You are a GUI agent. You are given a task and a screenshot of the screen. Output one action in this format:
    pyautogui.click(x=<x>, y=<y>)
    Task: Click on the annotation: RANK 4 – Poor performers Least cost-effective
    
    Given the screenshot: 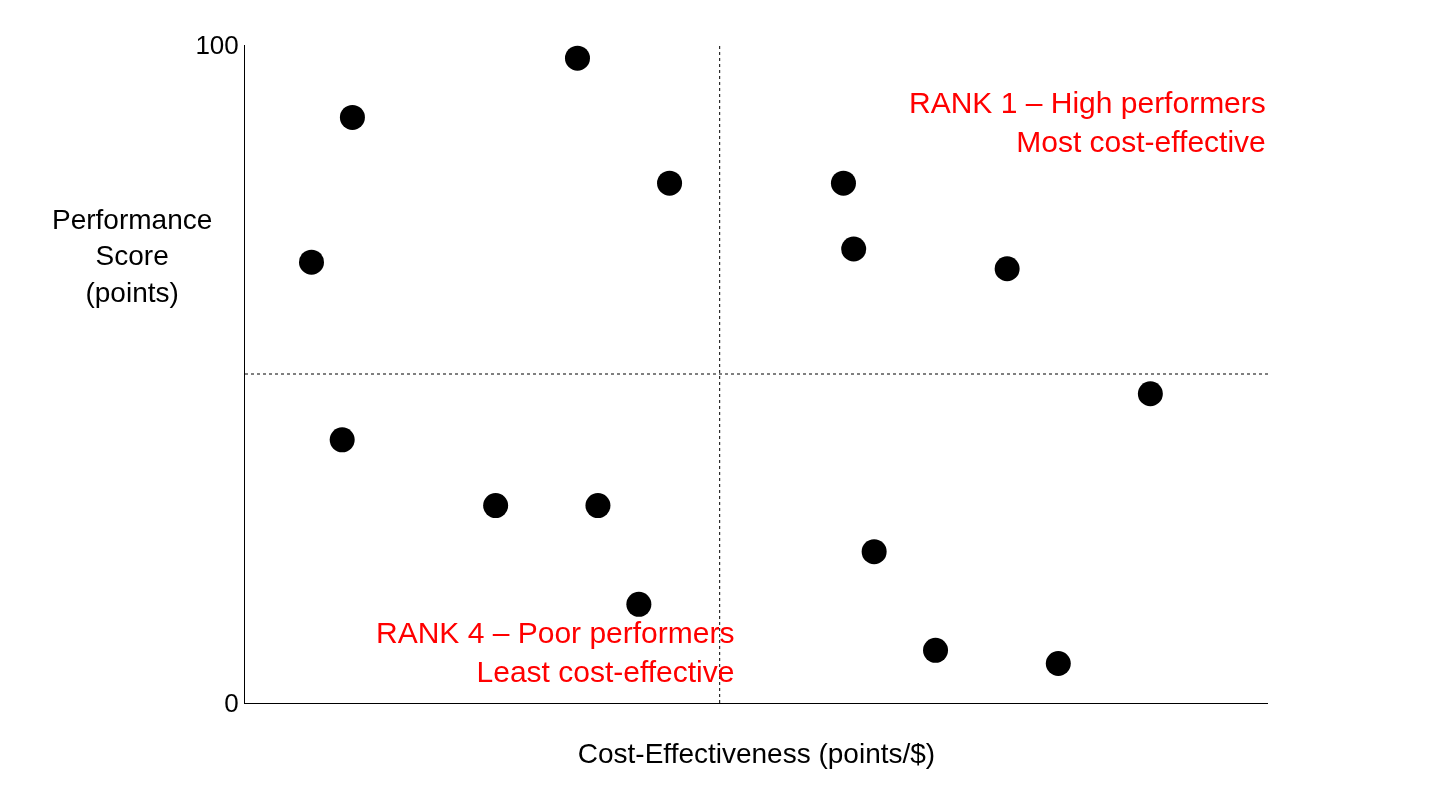 What is the action you would take?
    pyautogui.click(x=555, y=652)
    